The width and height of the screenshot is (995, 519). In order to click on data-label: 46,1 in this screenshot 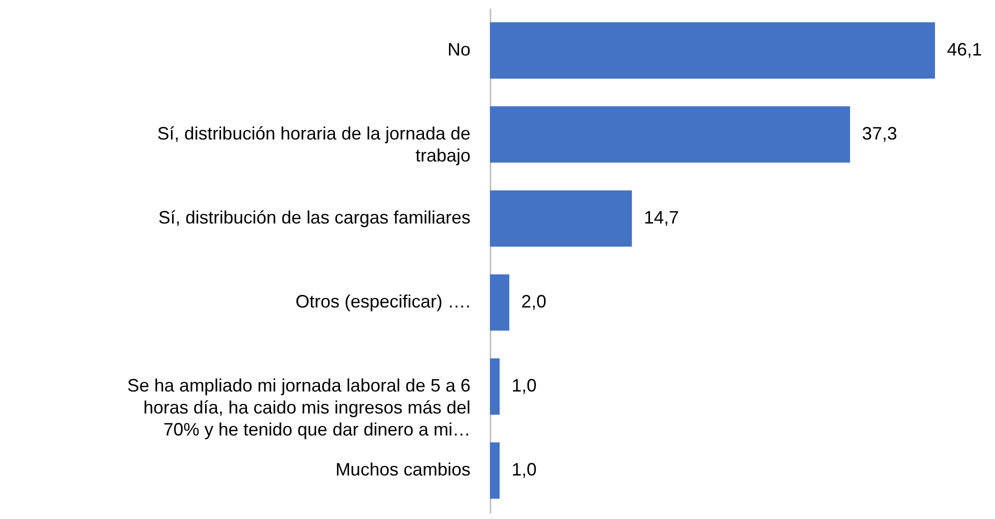, I will do `click(964, 49)`.